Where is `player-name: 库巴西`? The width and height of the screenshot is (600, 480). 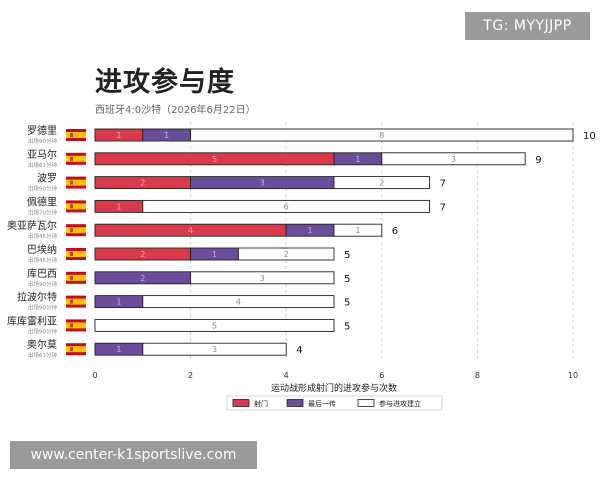
player-name: 库巴西 is located at coordinates (42, 273).